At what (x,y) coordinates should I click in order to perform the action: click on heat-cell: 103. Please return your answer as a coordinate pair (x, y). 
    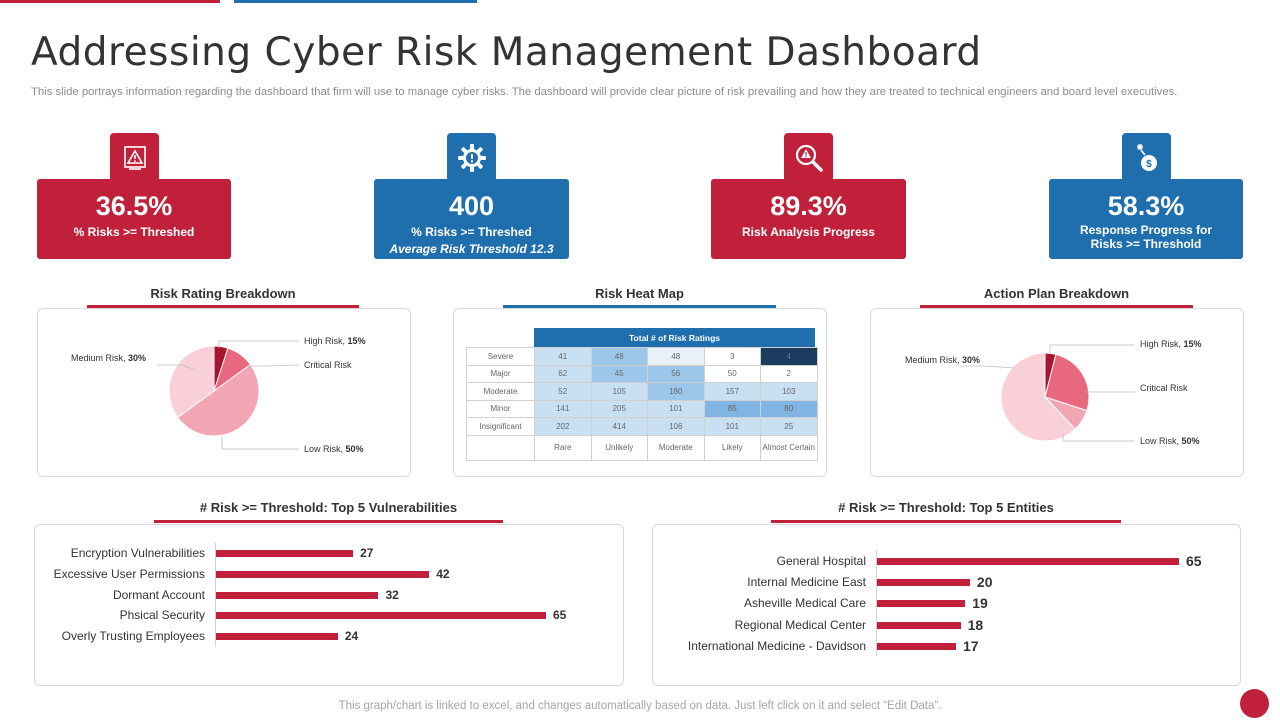
    Looking at the image, I should click on (789, 391).